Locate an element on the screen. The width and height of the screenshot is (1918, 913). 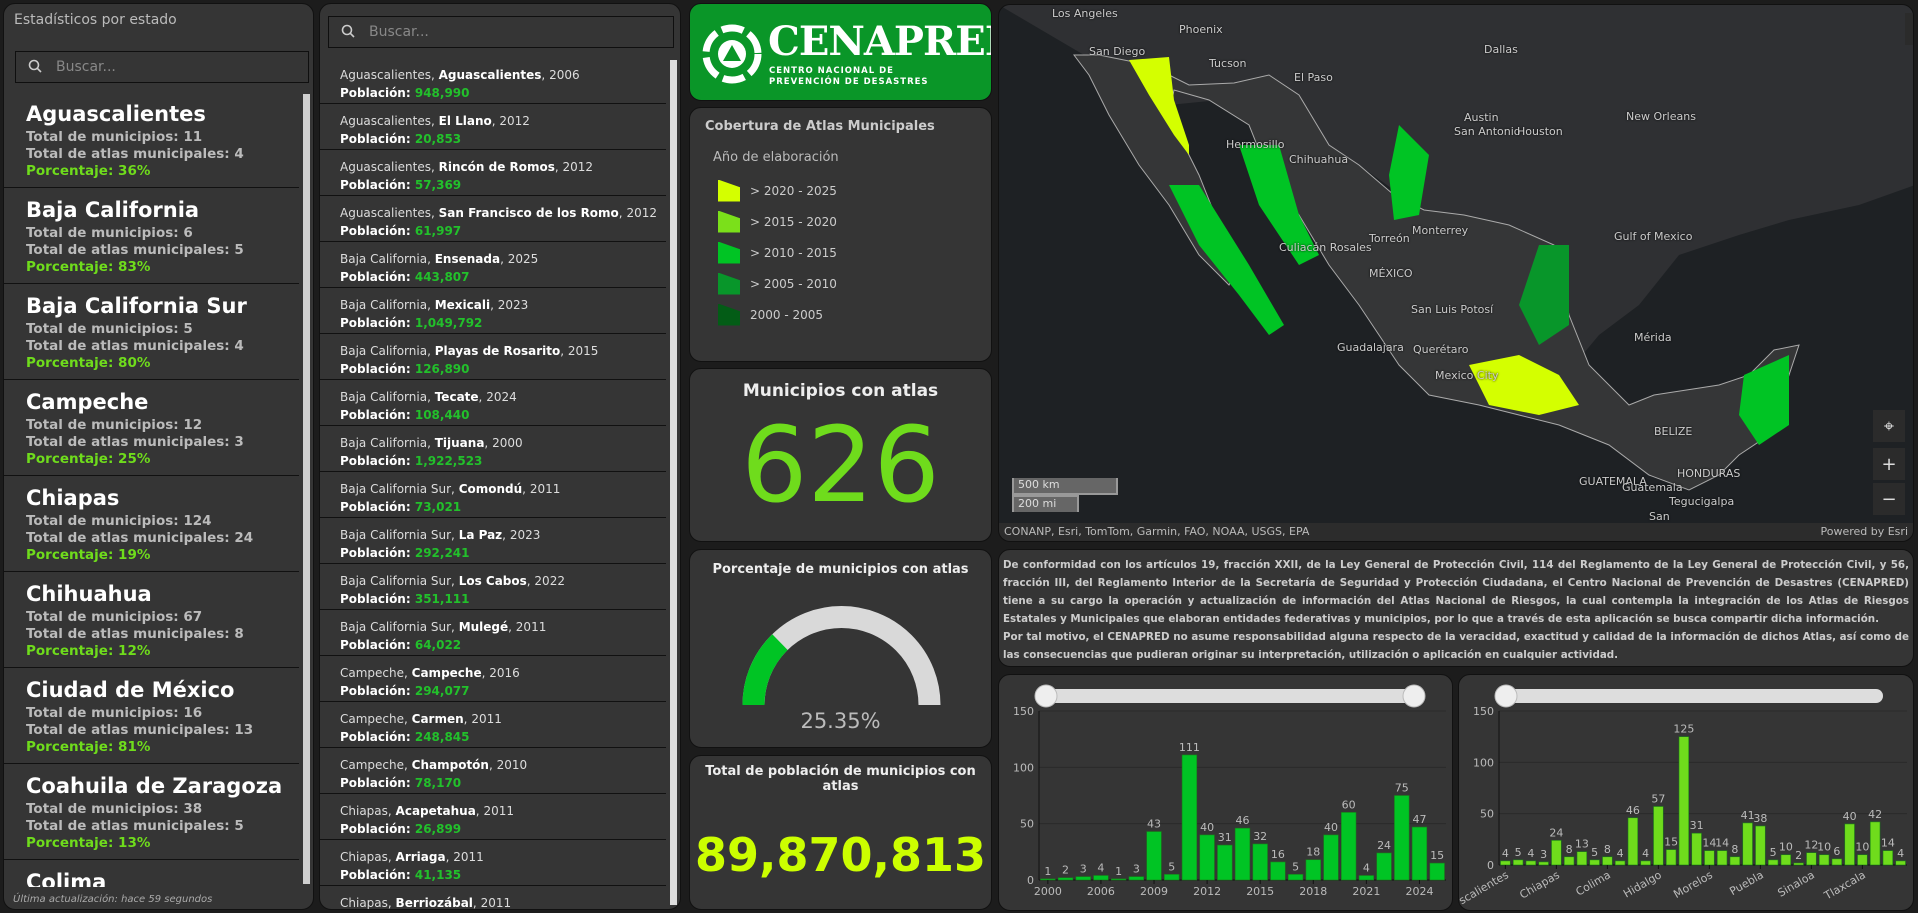
states-search is located at coordinates (162, 67).